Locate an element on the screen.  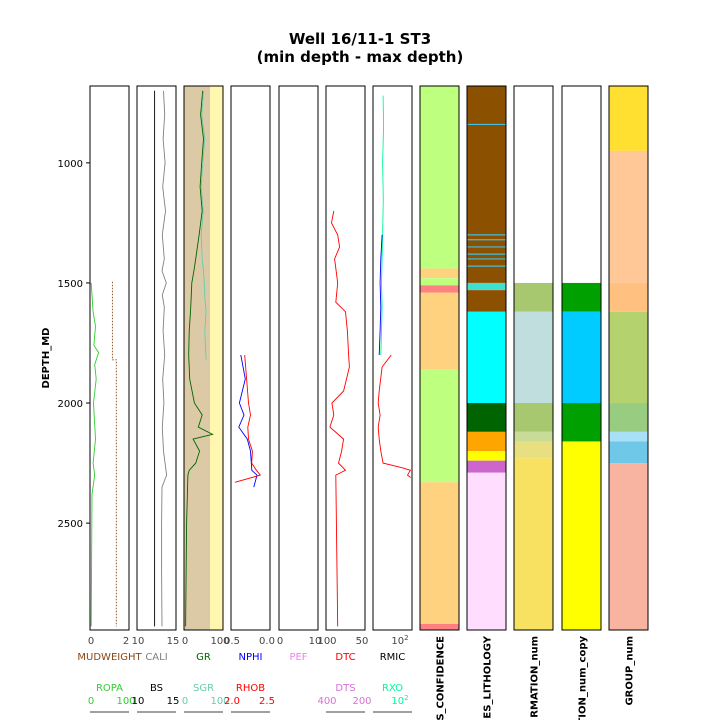
curve-name-sgr: SGR is located at coordinates (203, 688).